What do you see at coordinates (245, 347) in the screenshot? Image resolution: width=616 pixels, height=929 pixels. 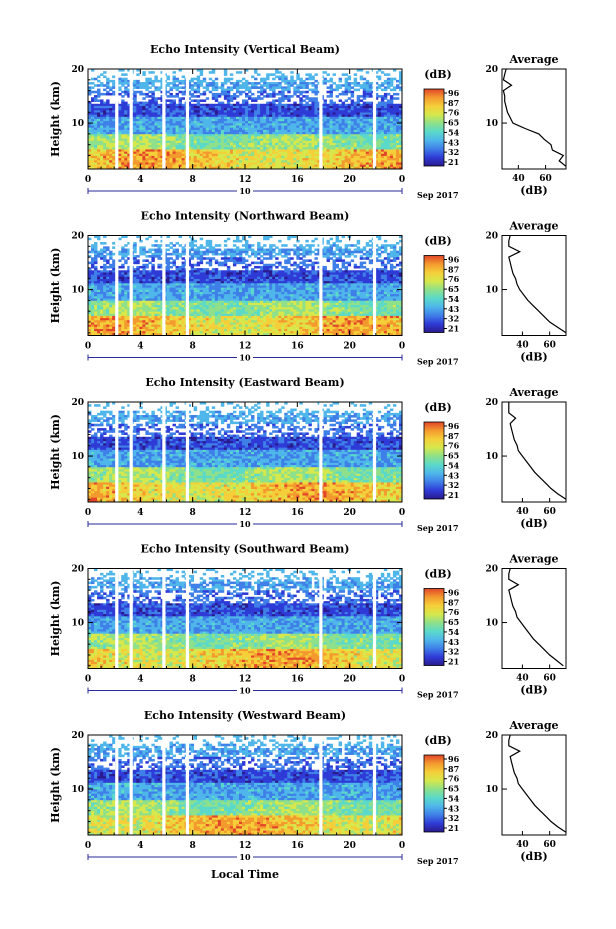 I see `x-tick-label: 12` at bounding box center [245, 347].